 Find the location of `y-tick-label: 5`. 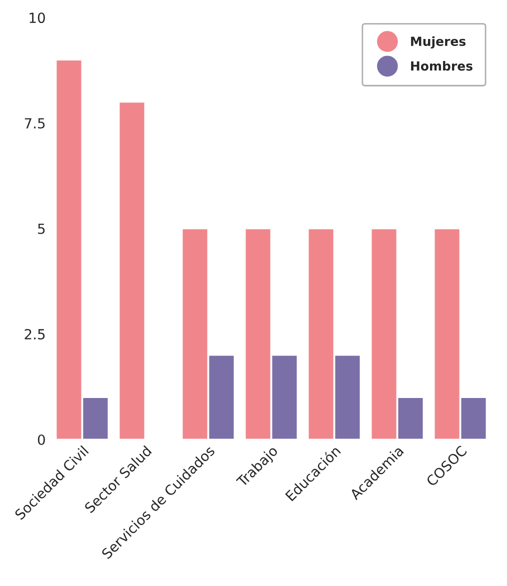

y-tick-label: 5 is located at coordinates (41, 229).